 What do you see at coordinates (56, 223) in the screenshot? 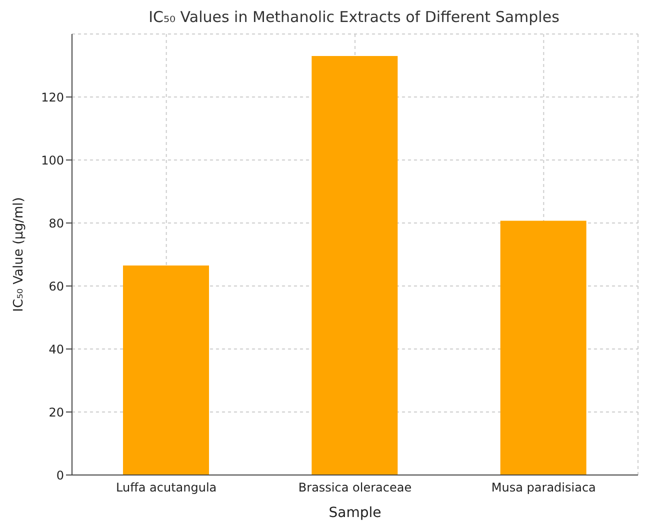
I see `y-tick-label: 80` at bounding box center [56, 223].